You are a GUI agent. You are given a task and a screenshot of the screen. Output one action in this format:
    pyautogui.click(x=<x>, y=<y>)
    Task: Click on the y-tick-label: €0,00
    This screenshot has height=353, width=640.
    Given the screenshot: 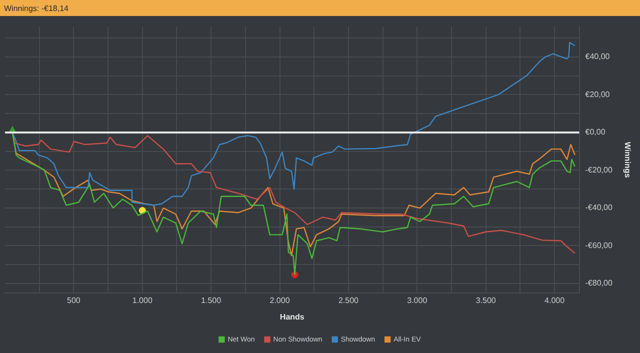 What is the action you would take?
    pyautogui.click(x=595, y=132)
    